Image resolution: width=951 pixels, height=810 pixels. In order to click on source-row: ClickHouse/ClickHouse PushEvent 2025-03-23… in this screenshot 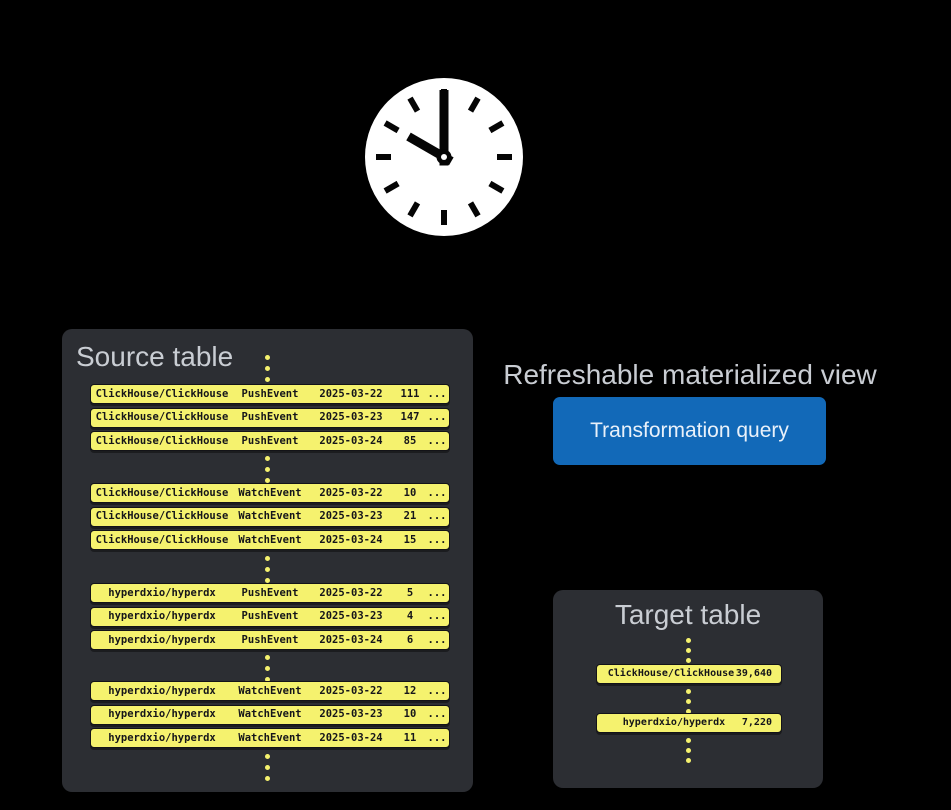, I will do `click(270, 417)`.